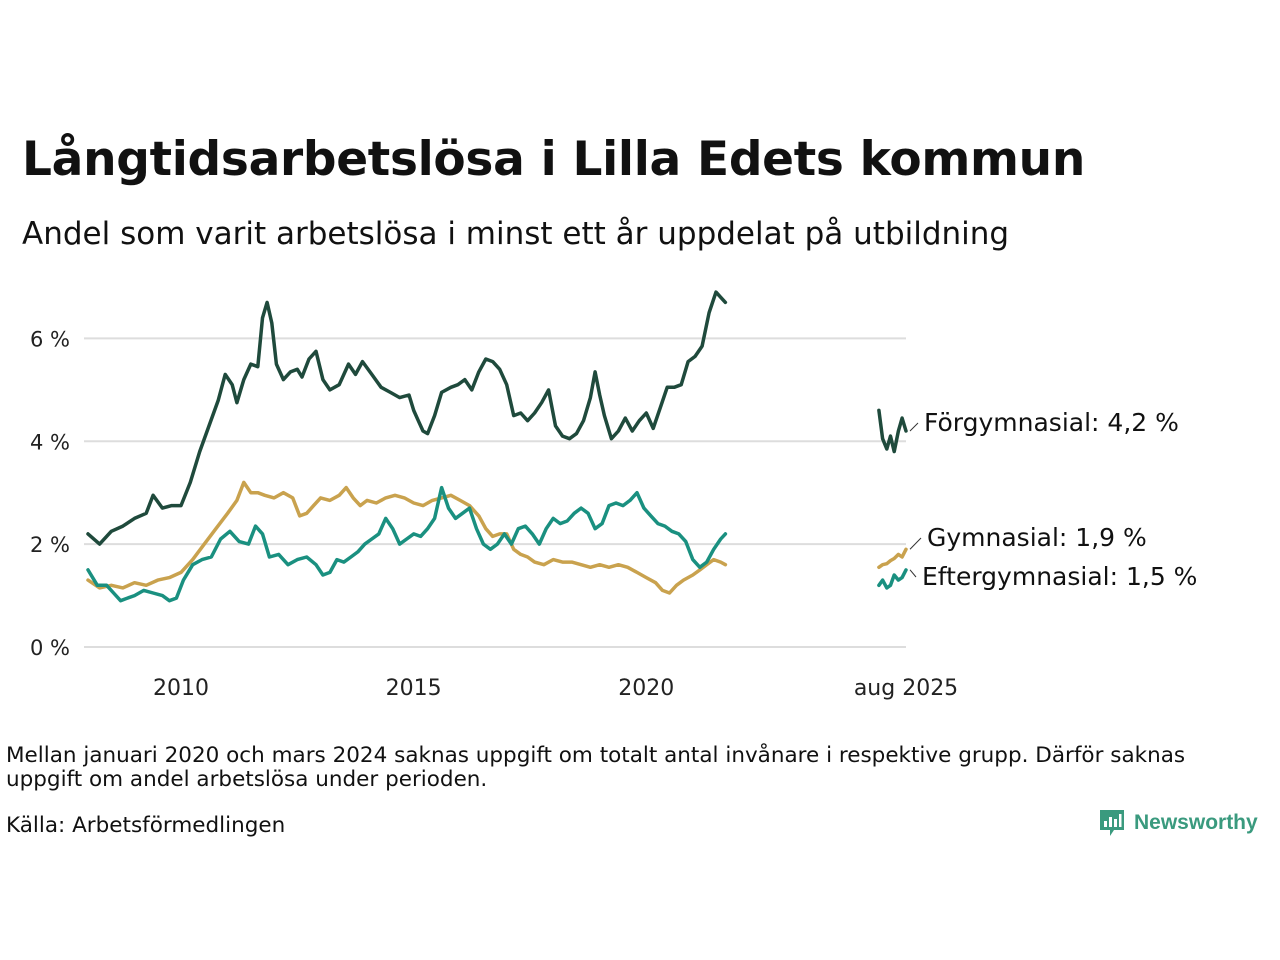  What do you see at coordinates (553, 159) in the screenshot?
I see `chart-title: Långtidsarbetslösa i Lilla Edets kommun` at bounding box center [553, 159].